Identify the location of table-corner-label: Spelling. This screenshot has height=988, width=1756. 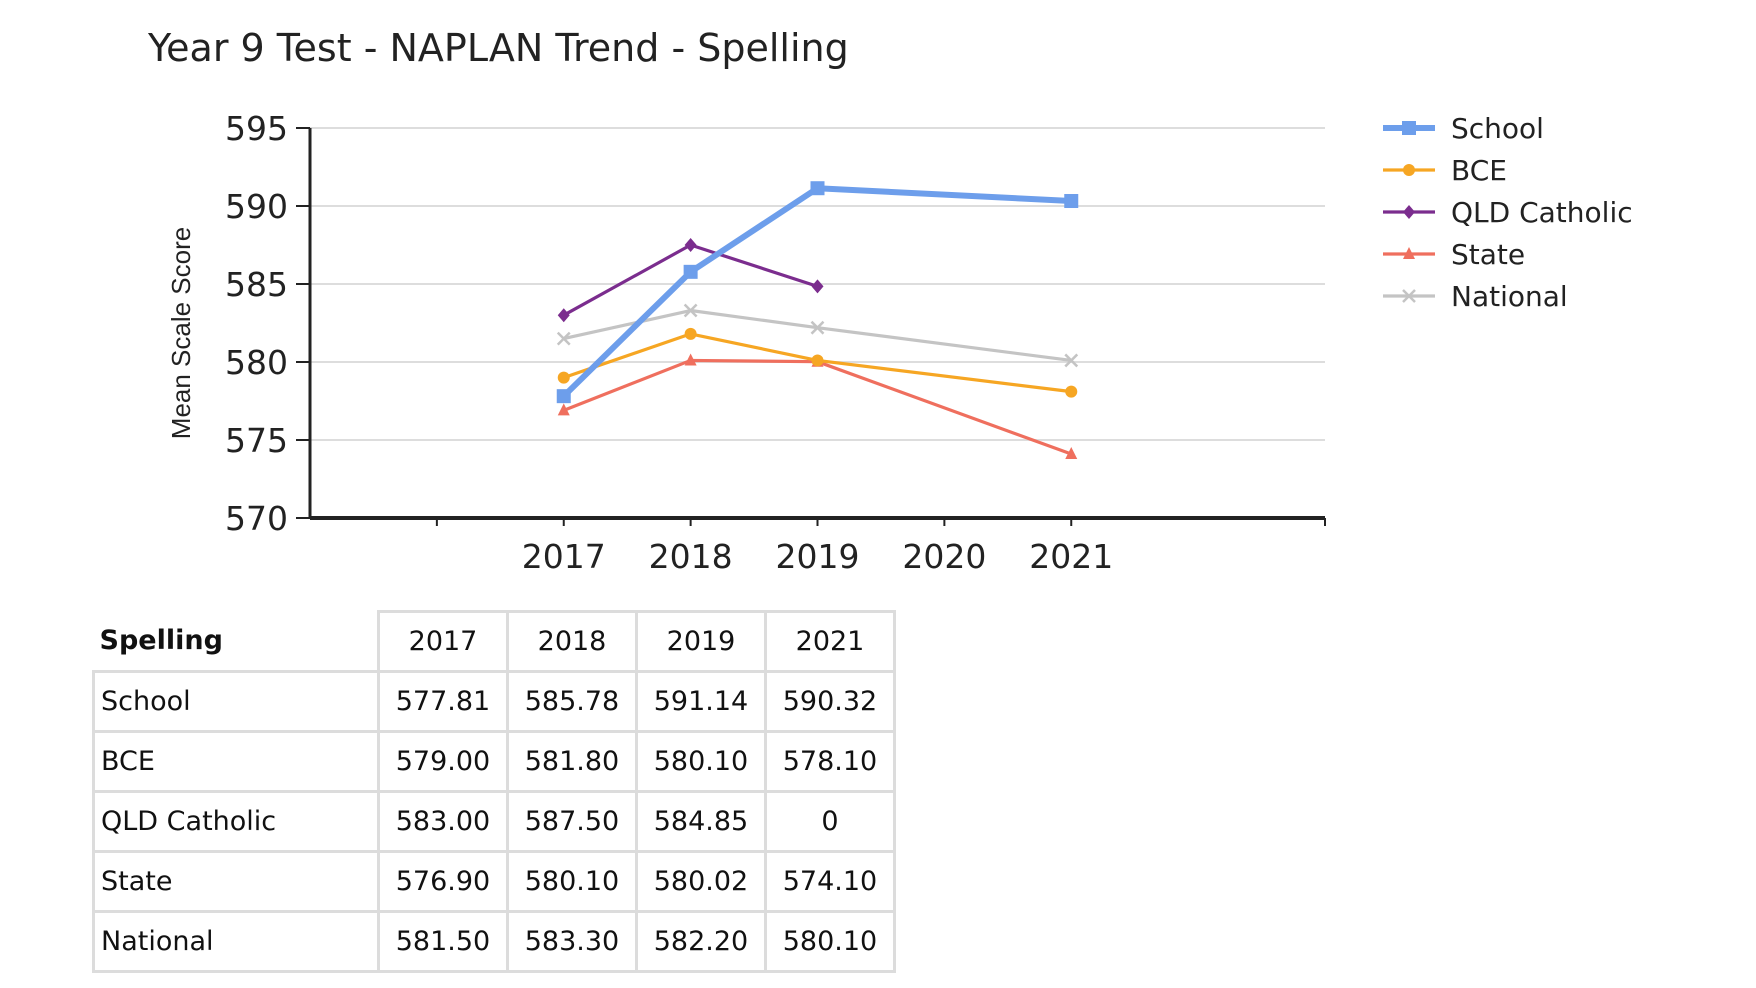
(161, 641).